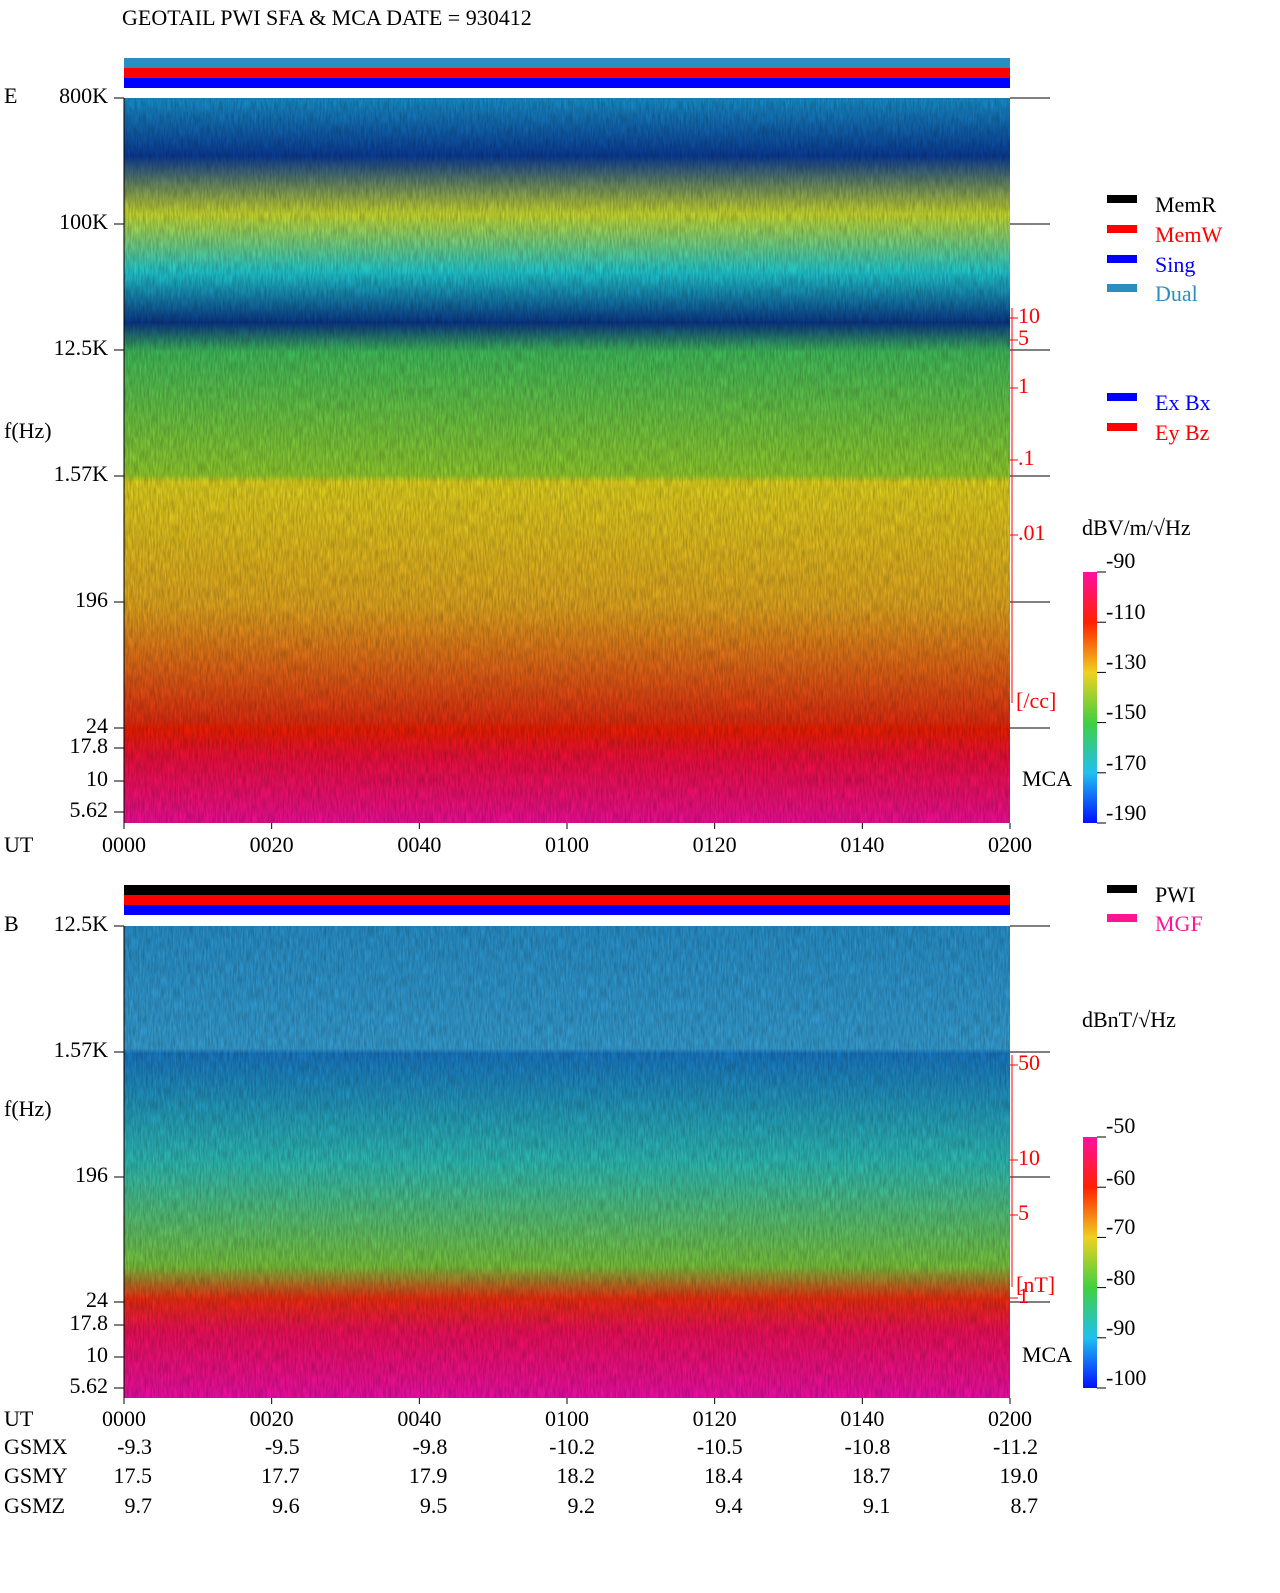 This screenshot has height=1593, width=1280. Describe the element at coordinates (139, 1505) in the screenshot. I see `orbit-value: 9.7` at that location.